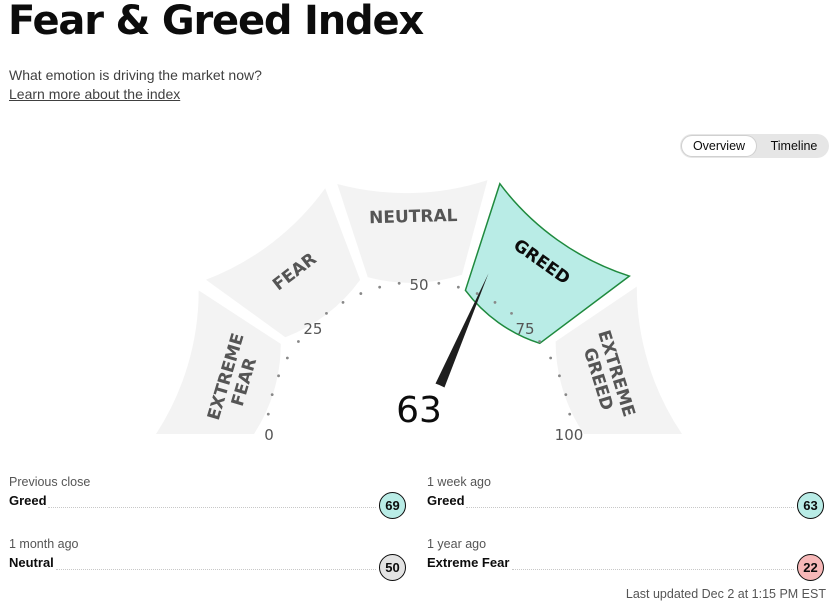  I want to click on gauge-segment-extreme-fear, so click(218, 362).